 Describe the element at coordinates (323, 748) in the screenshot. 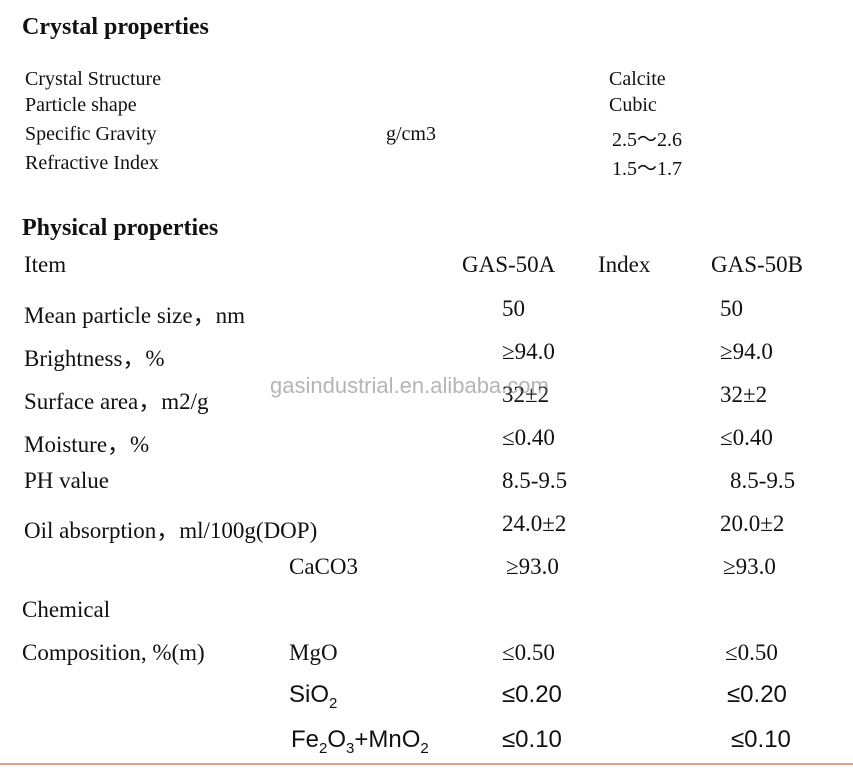

I see `fe-subscript: 2` at that location.